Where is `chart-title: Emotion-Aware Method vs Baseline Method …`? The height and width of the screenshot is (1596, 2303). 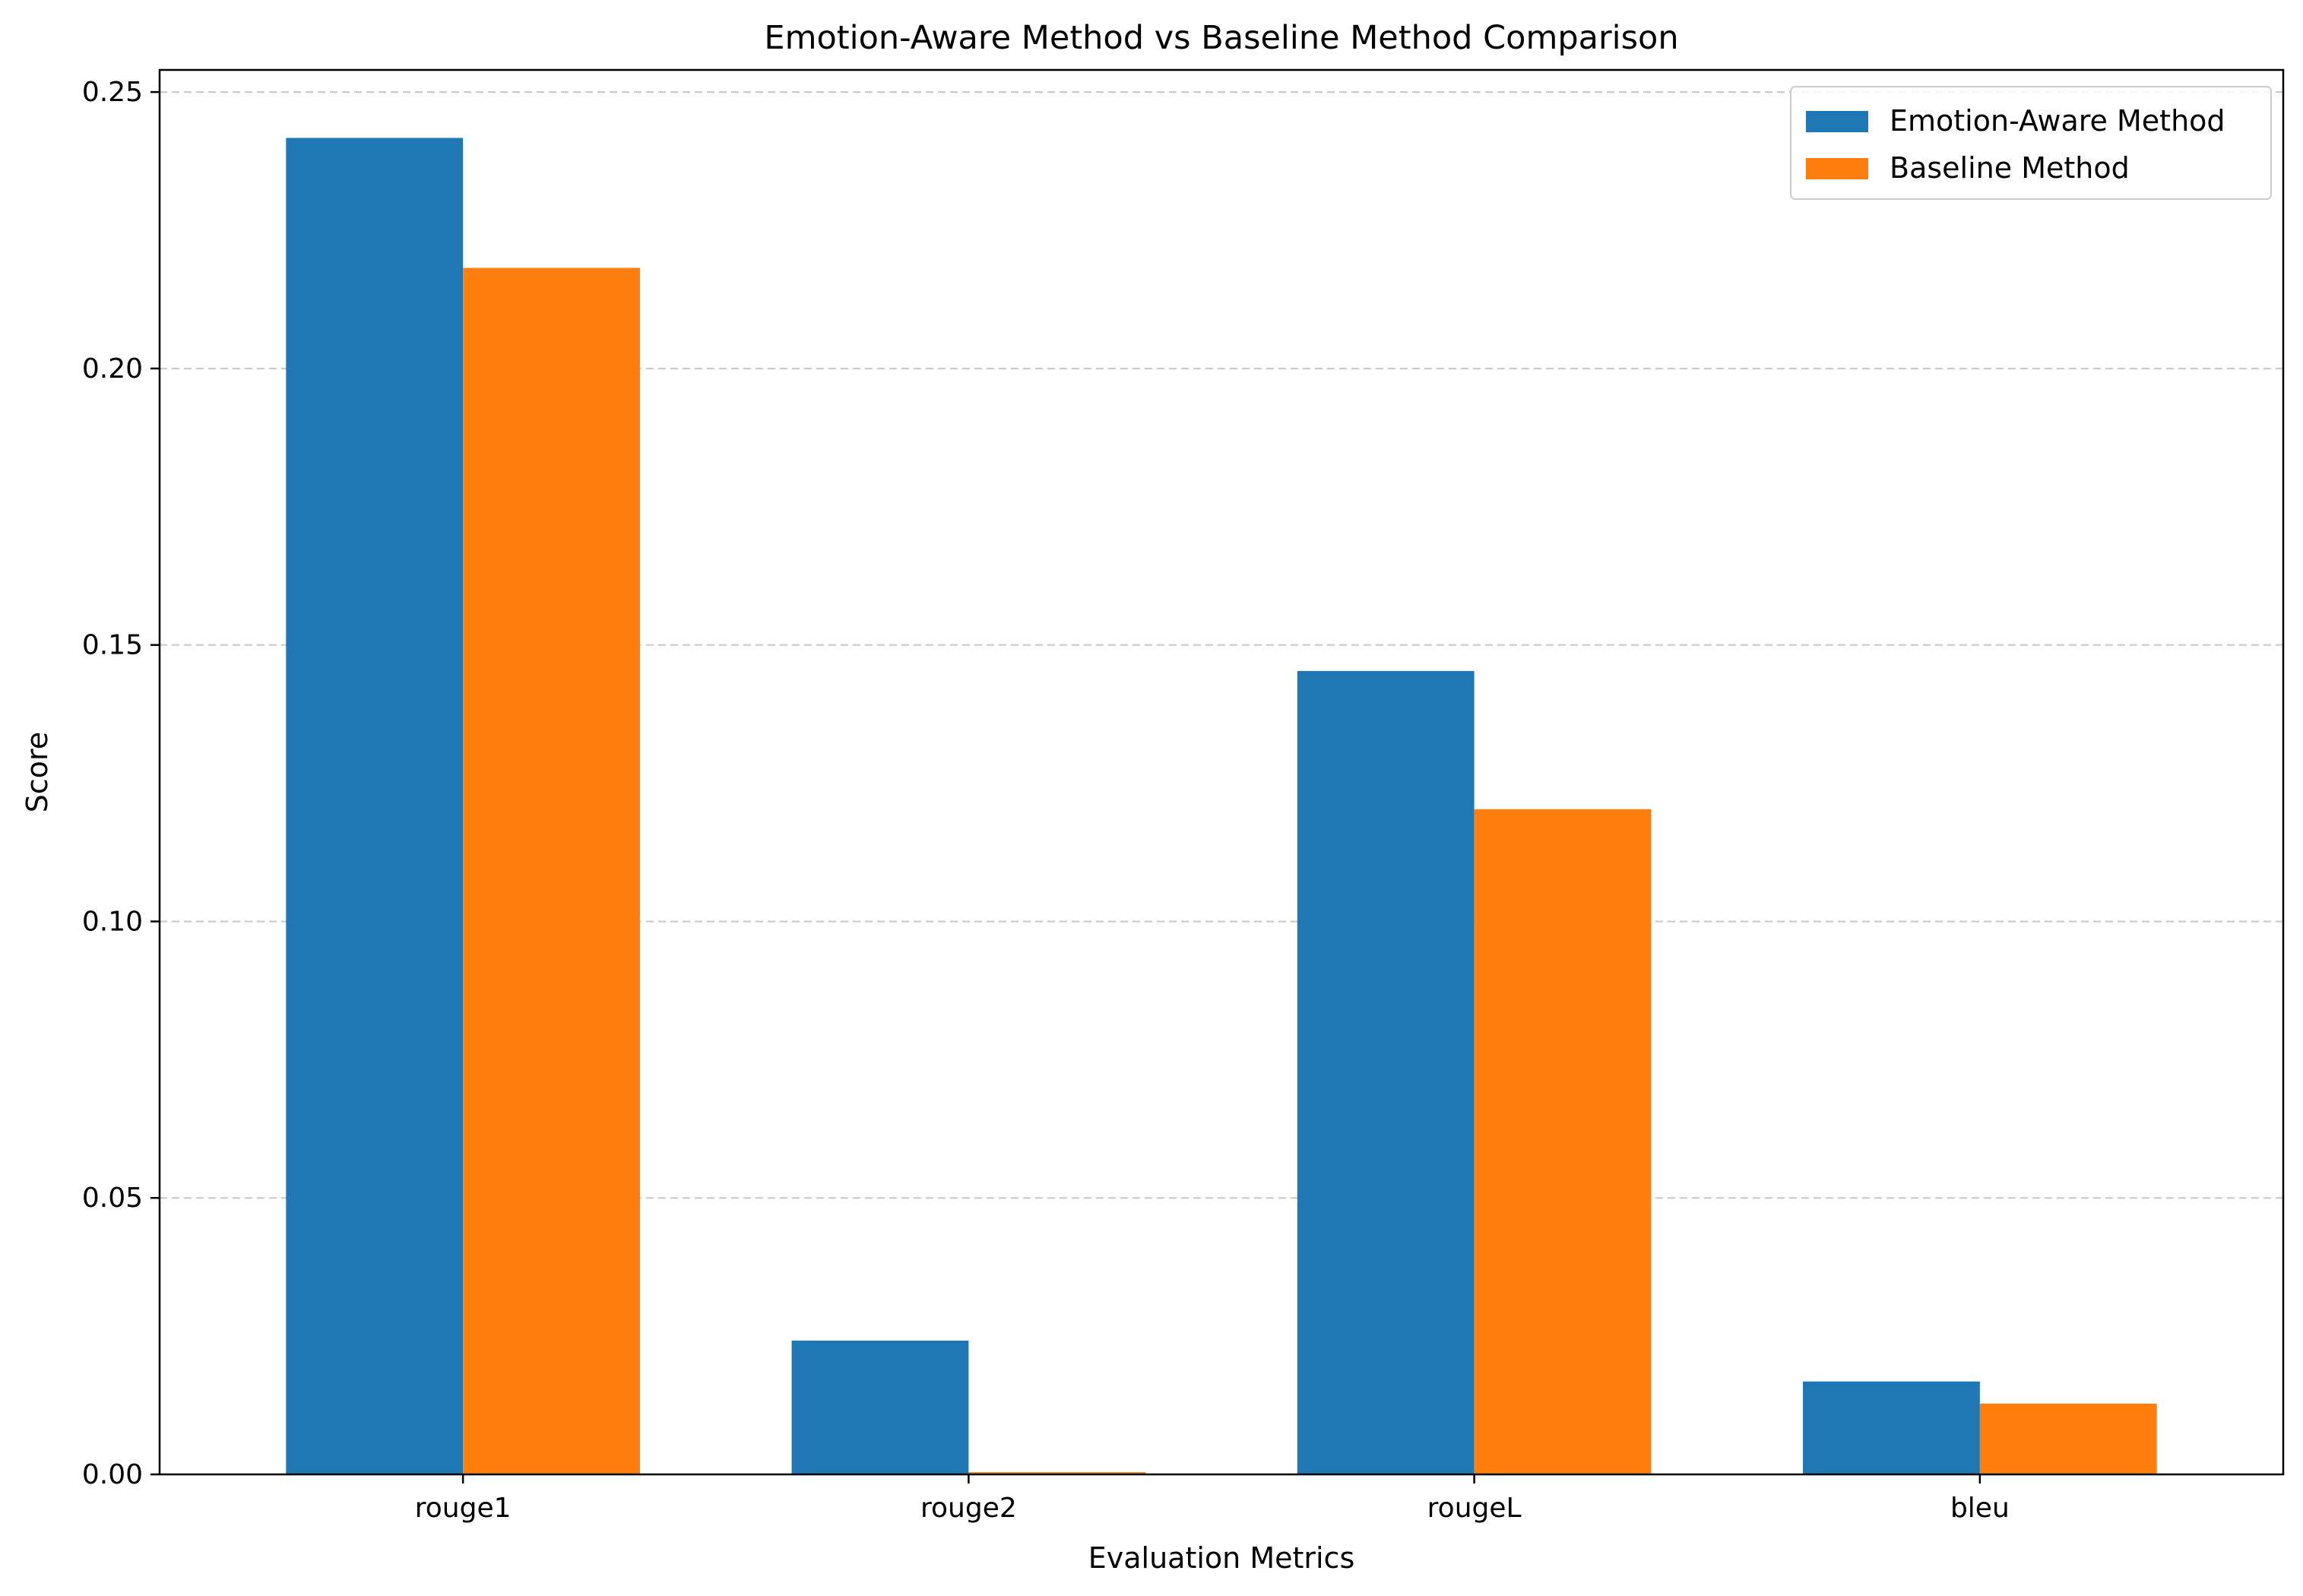 chart-title: Emotion-Aware Method vs Baseline Method … is located at coordinates (1221, 38).